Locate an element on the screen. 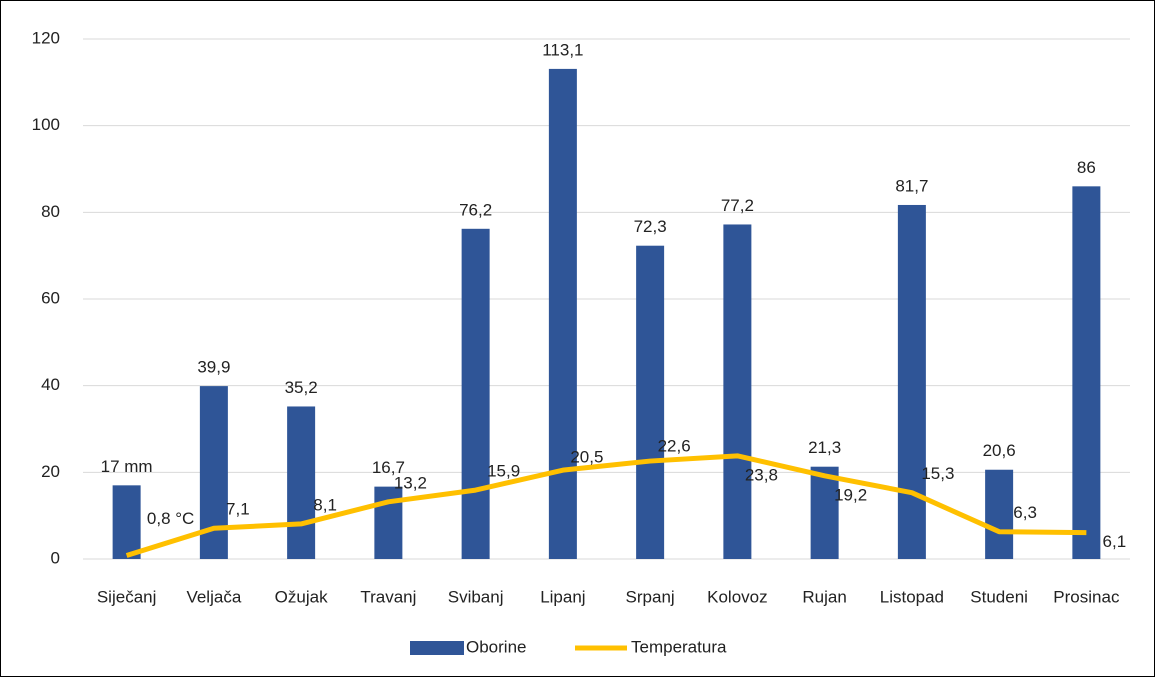 The width and height of the screenshot is (1155, 677). x-tick-label: Listopad is located at coordinates (912, 596).